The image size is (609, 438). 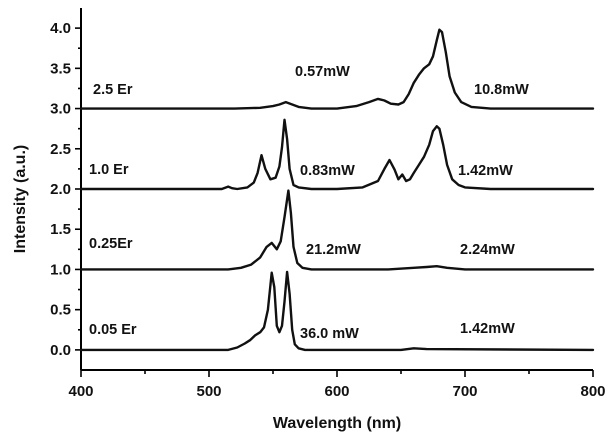 What do you see at coordinates (487, 250) in the screenshot?
I see `power-label: 2.24mW` at bounding box center [487, 250].